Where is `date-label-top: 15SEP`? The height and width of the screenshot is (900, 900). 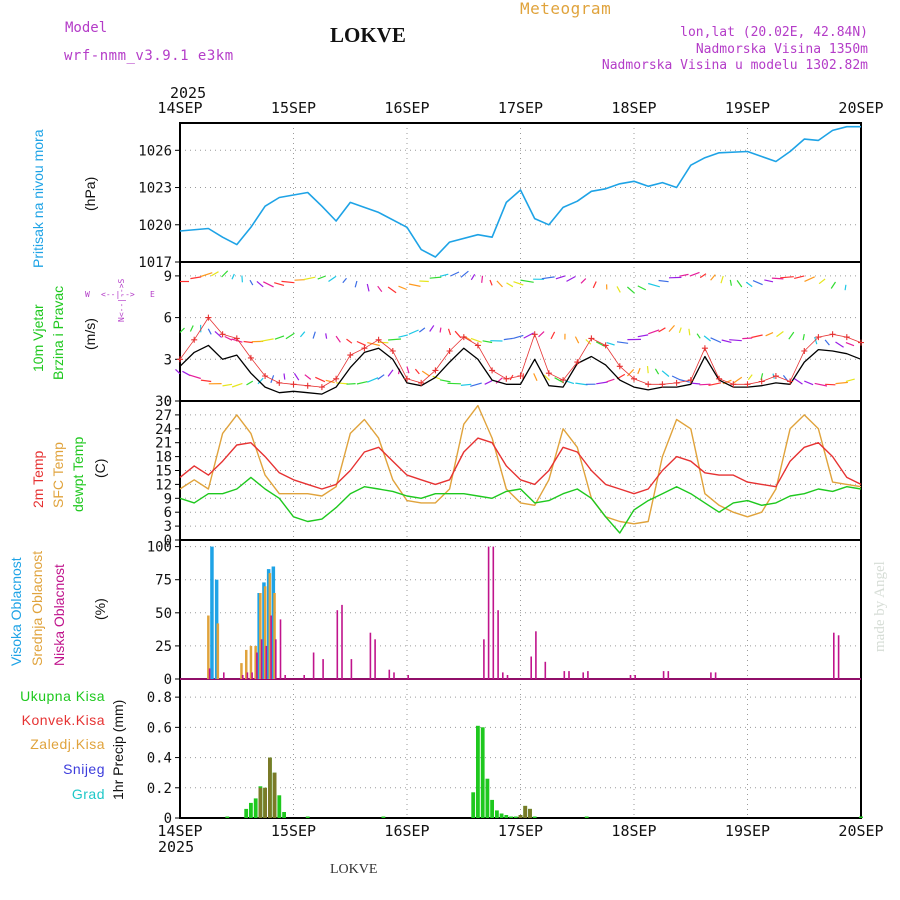
date-label-top: 15SEP is located at coordinates (293, 108).